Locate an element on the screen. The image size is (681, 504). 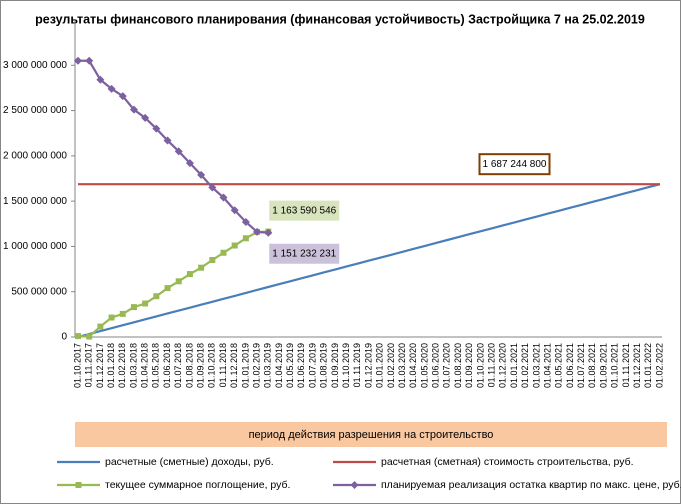
x-tick-label: 01.03.2018 is located at coordinates (133, 365).